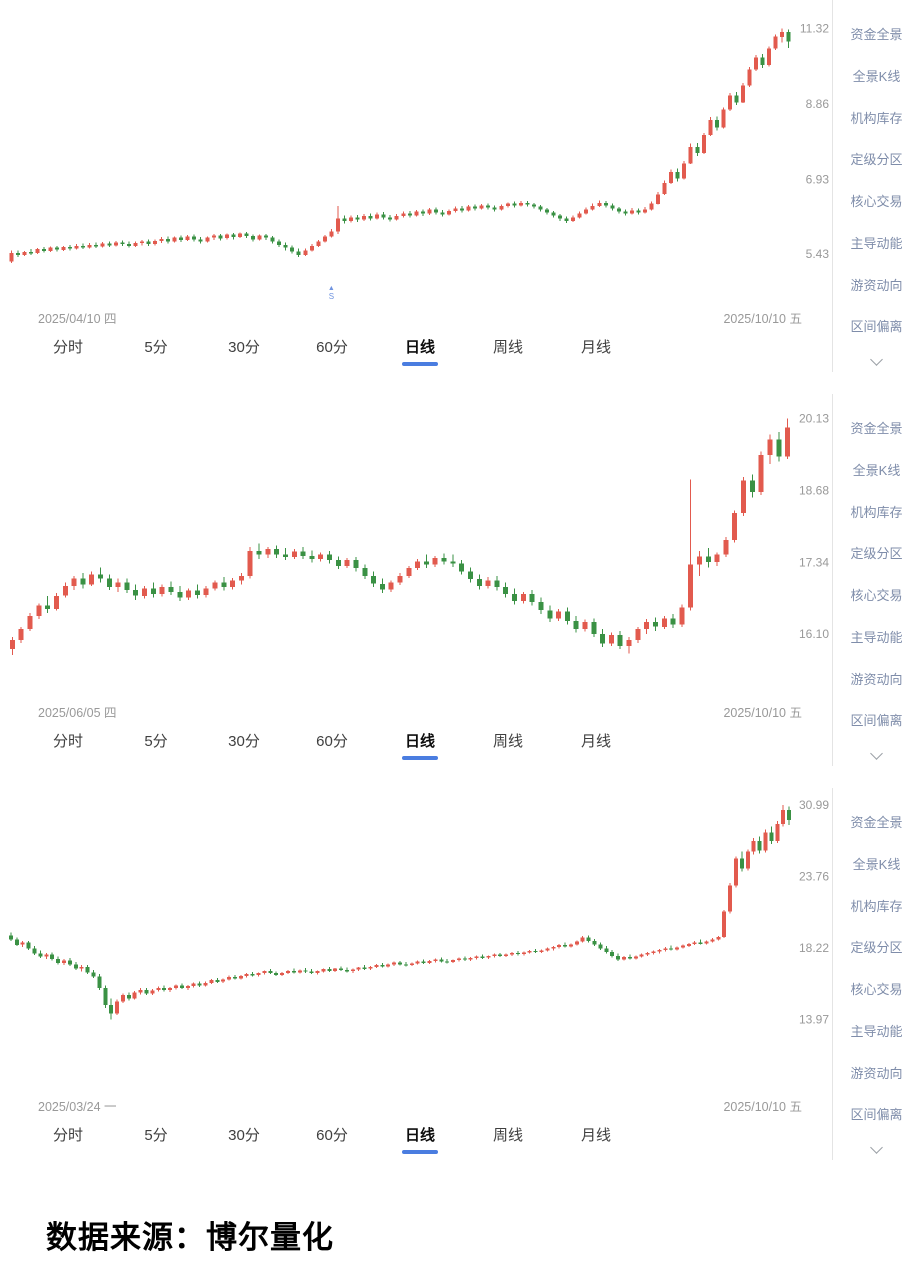 This screenshot has width=920, height=1278. What do you see at coordinates (332, 741) in the screenshot?
I see `tab-label: 60分` at bounding box center [332, 741].